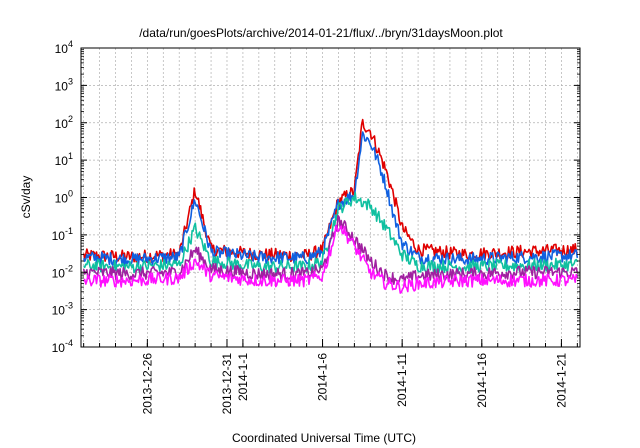 This screenshot has width=640, height=448. I want to click on y-tick-label: 10⁻¹, so click(62, 234).